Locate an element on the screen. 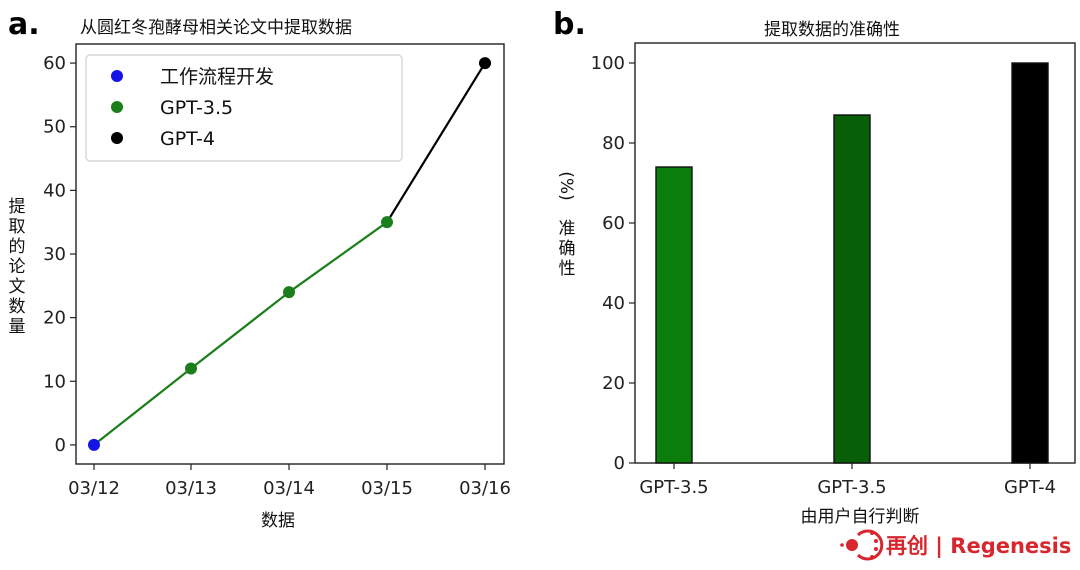 The width and height of the screenshot is (1080, 570). y-tick-label: 30 is located at coordinates (54, 254).